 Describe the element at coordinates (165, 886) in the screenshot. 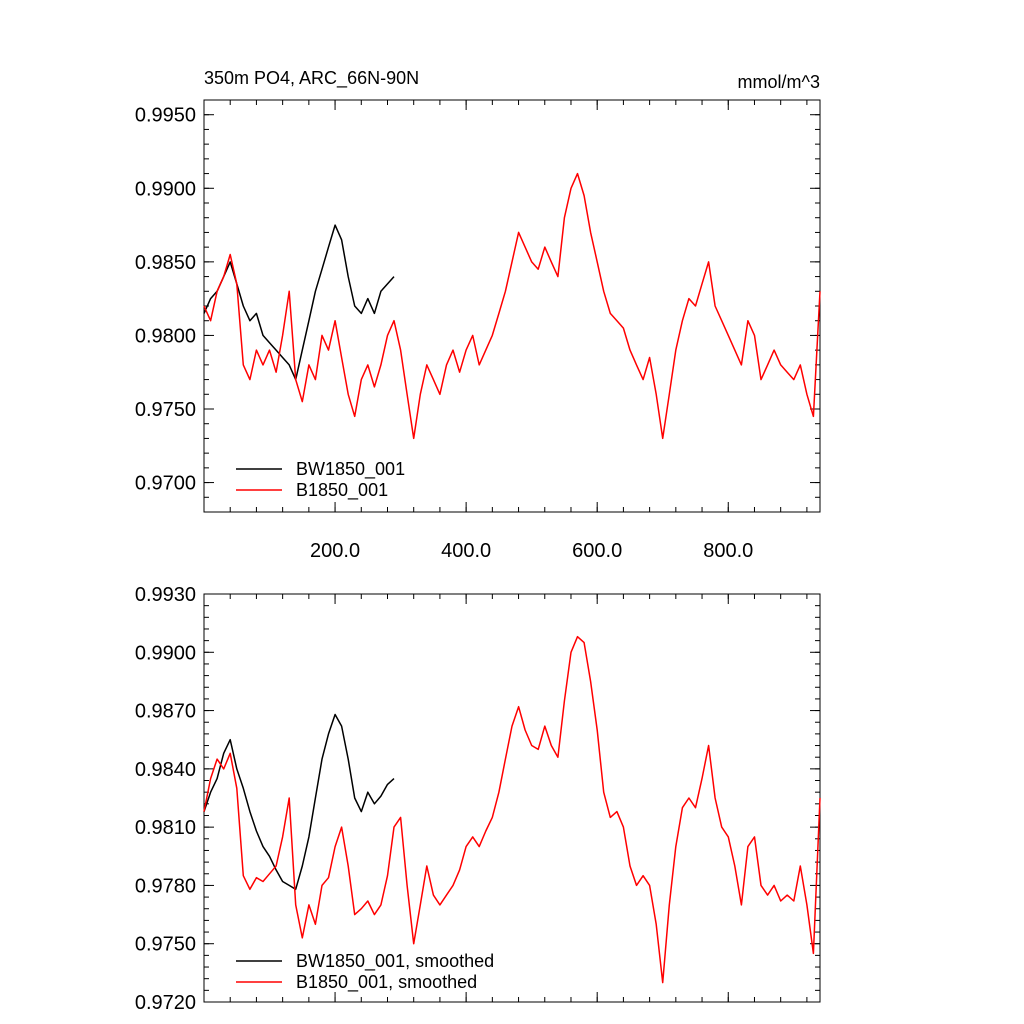

I see `bottom-y-tick-label: 0.9780` at that location.